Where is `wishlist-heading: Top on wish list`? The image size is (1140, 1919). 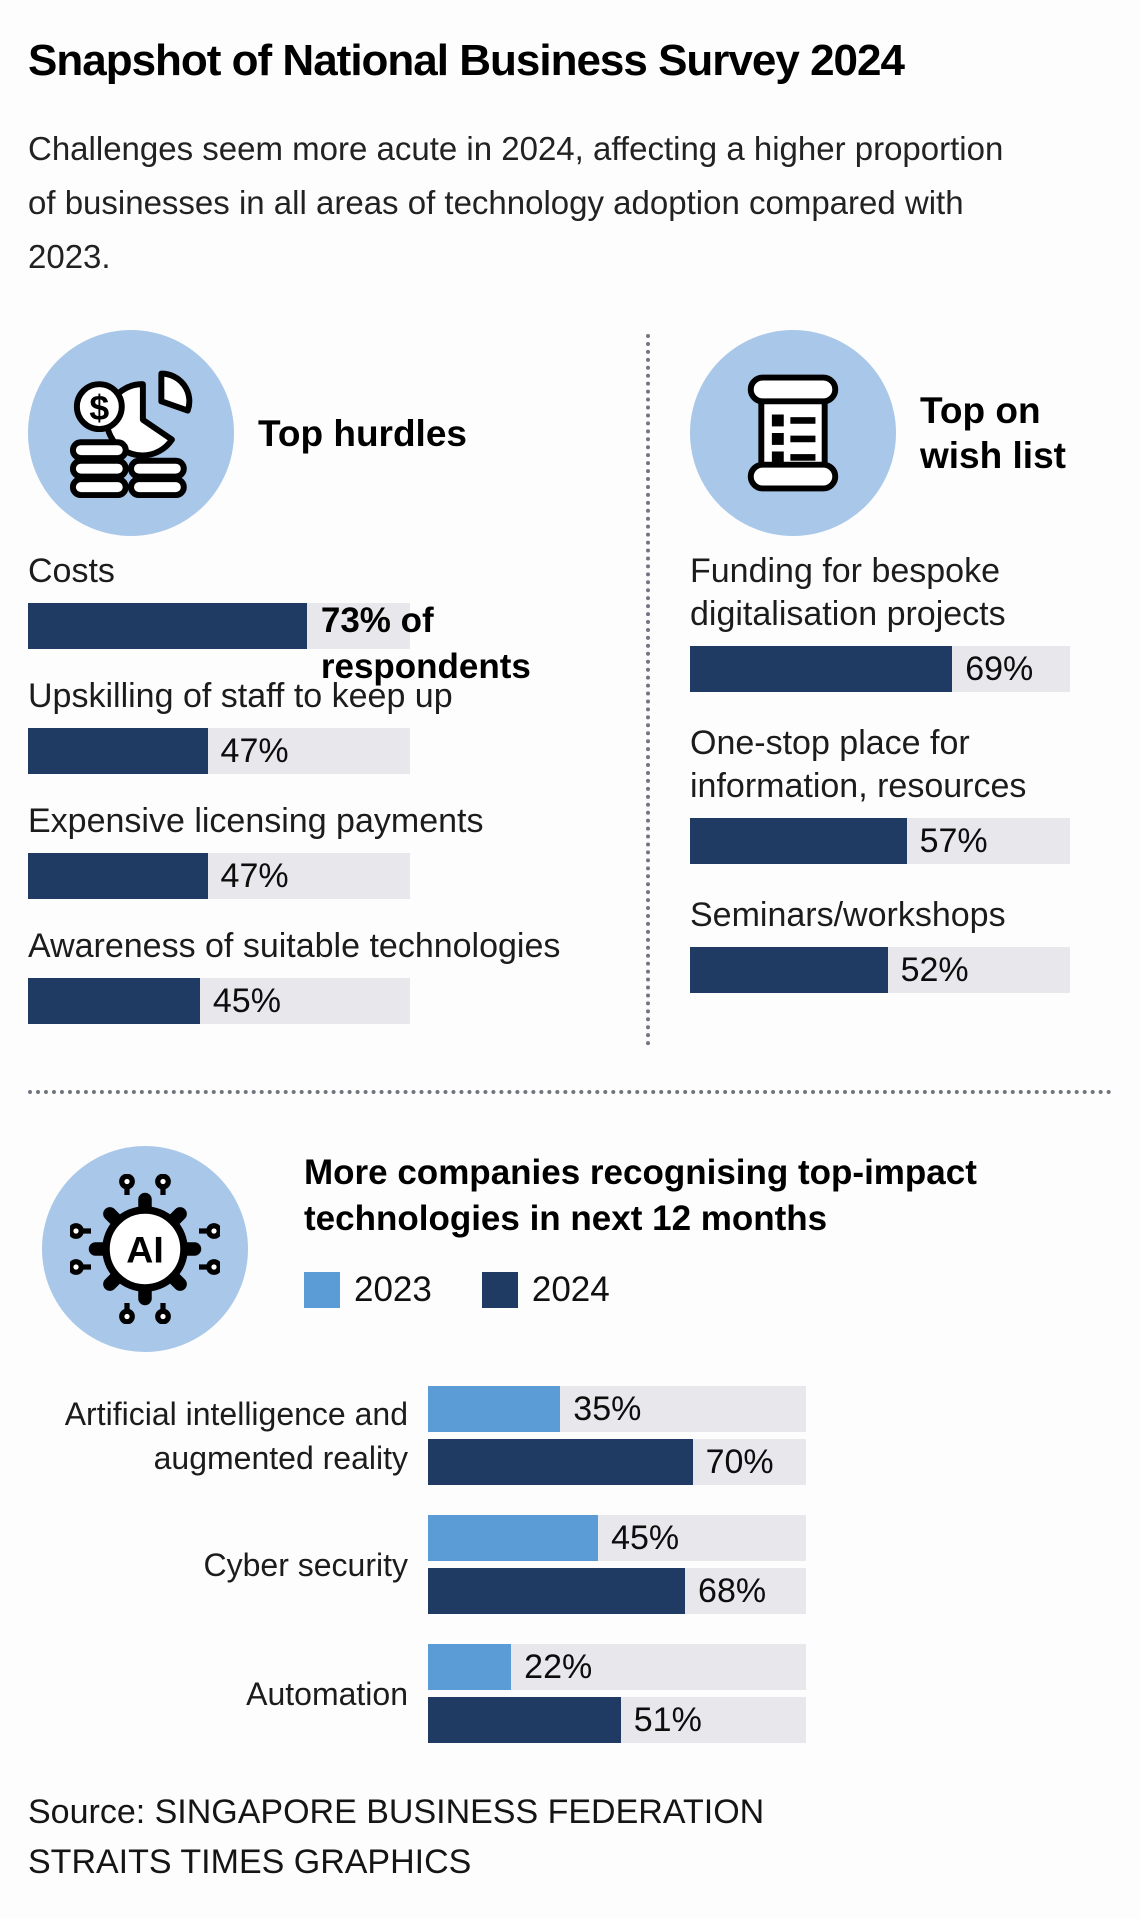 wishlist-heading: Top on wish list is located at coordinates (993, 433).